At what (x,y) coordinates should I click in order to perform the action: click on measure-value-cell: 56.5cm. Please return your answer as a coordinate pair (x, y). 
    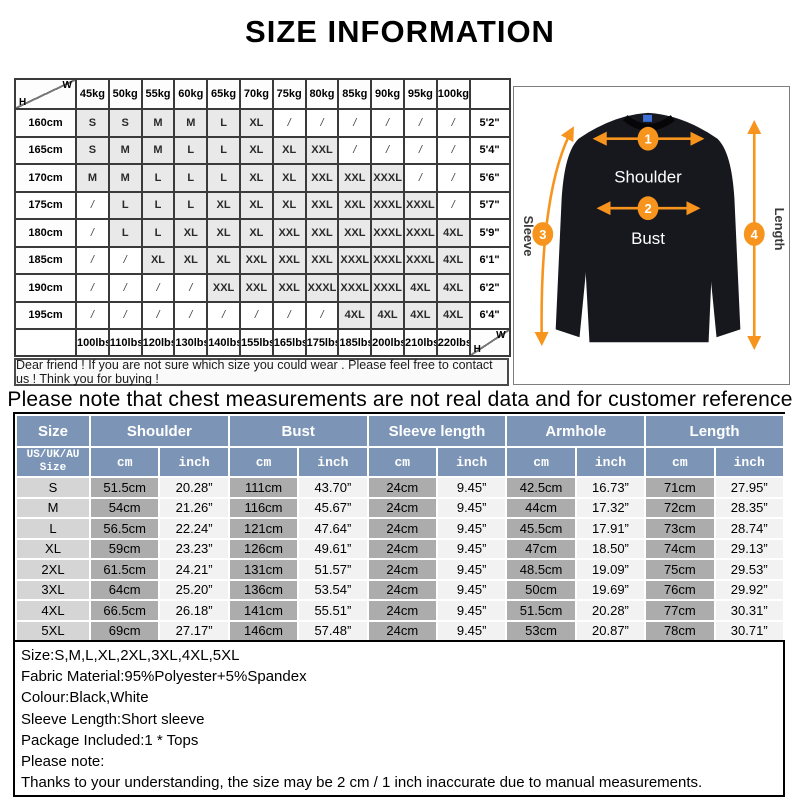
    Looking at the image, I should click on (124, 528).